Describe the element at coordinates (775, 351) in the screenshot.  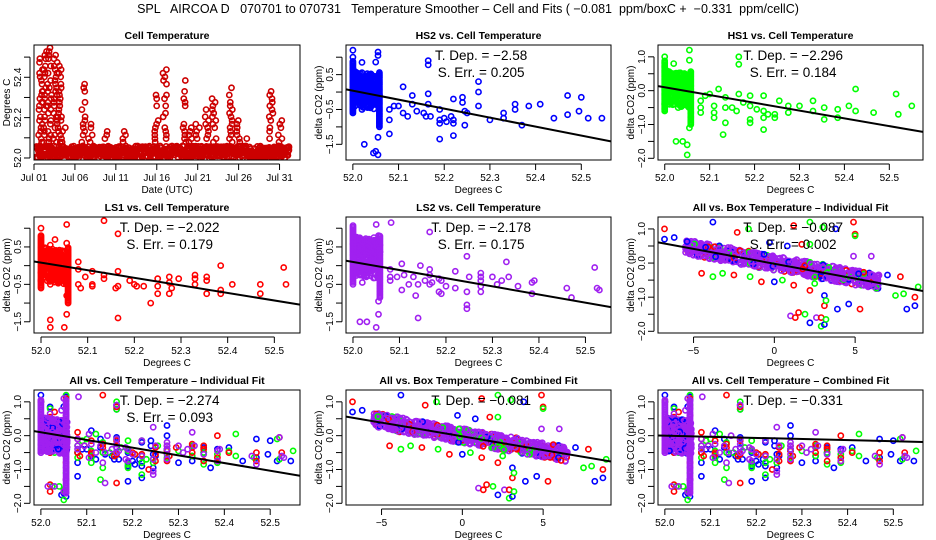
I see `x-tick-label: 0` at that location.